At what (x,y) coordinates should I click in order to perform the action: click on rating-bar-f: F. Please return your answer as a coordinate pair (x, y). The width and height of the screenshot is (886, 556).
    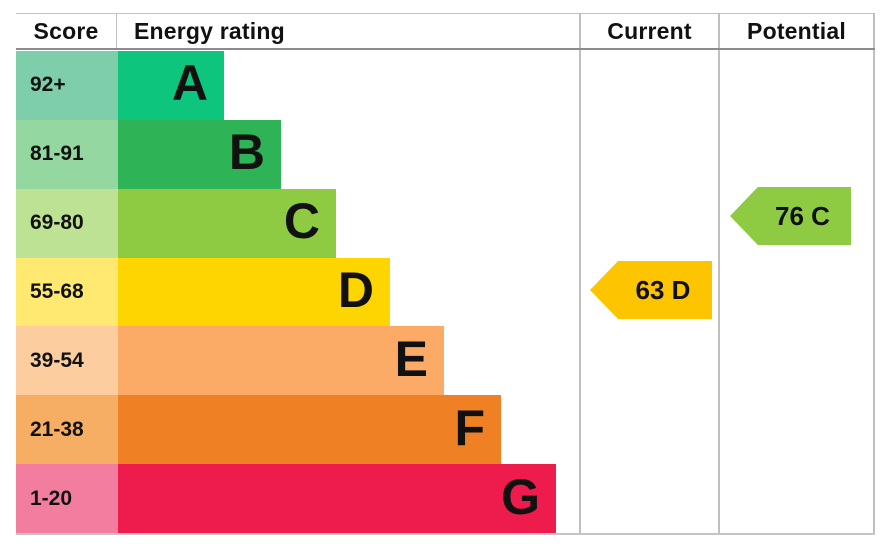
    Looking at the image, I should click on (309, 430).